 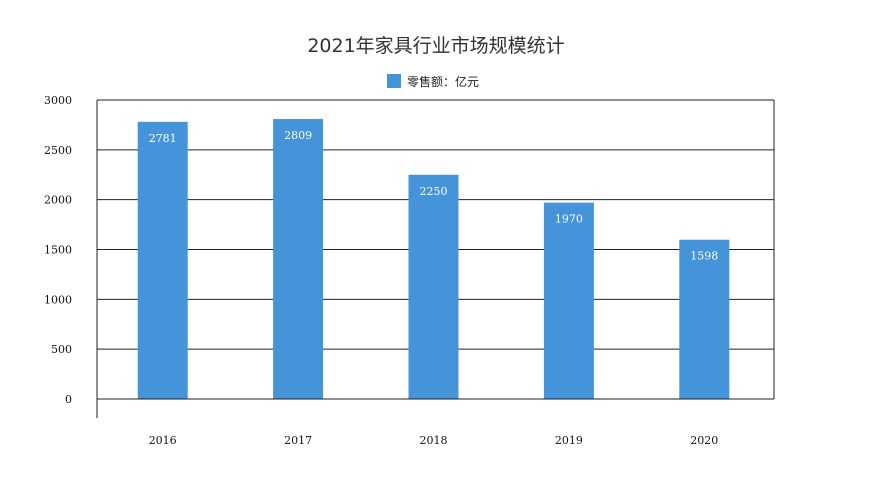 I want to click on data-label: 2809, so click(x=298, y=135).